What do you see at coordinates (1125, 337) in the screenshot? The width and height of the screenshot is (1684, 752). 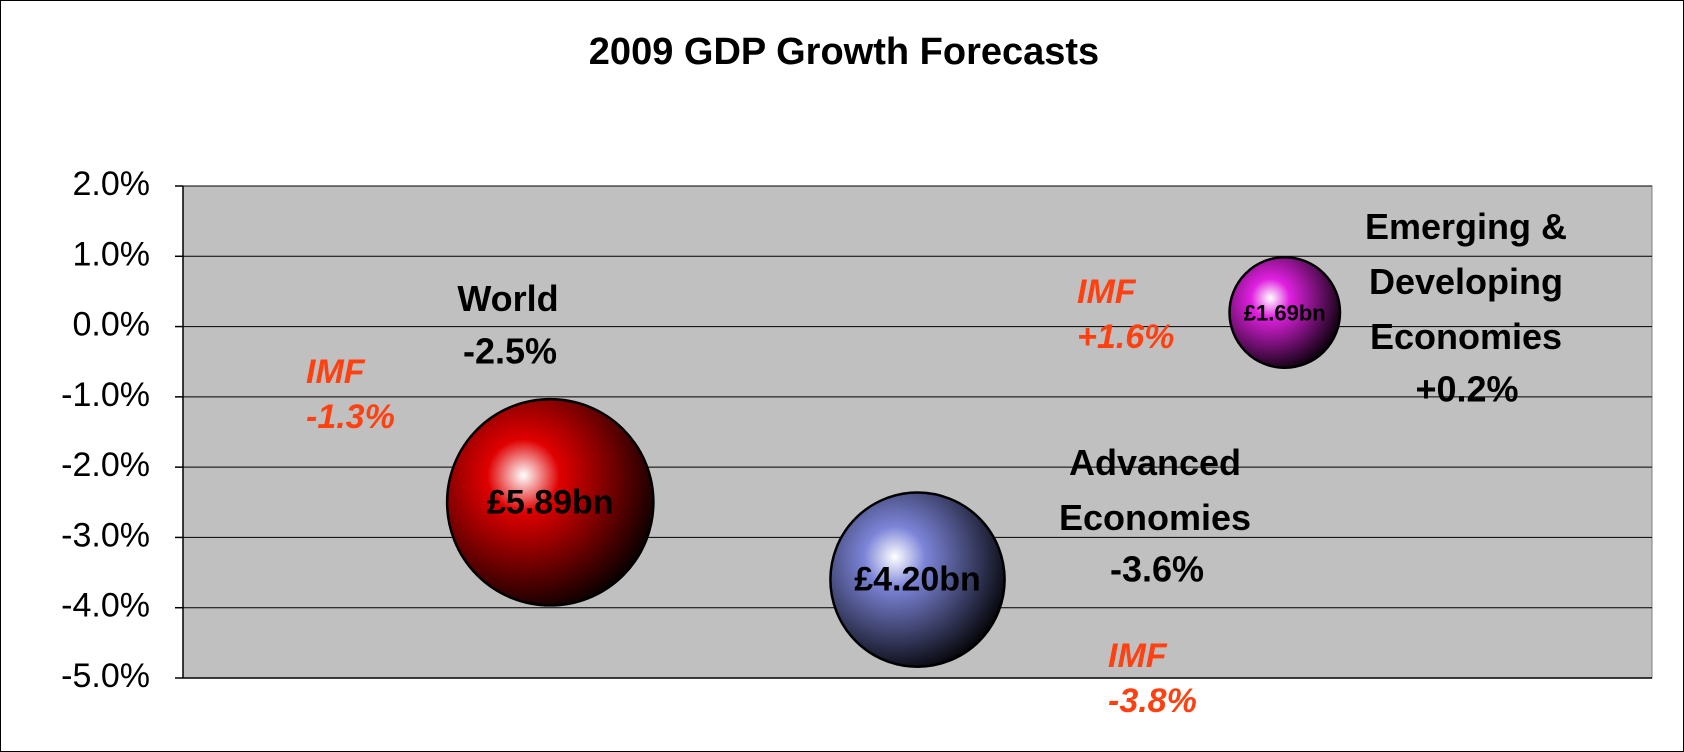 I see `imf-value: +1.6%` at bounding box center [1125, 337].